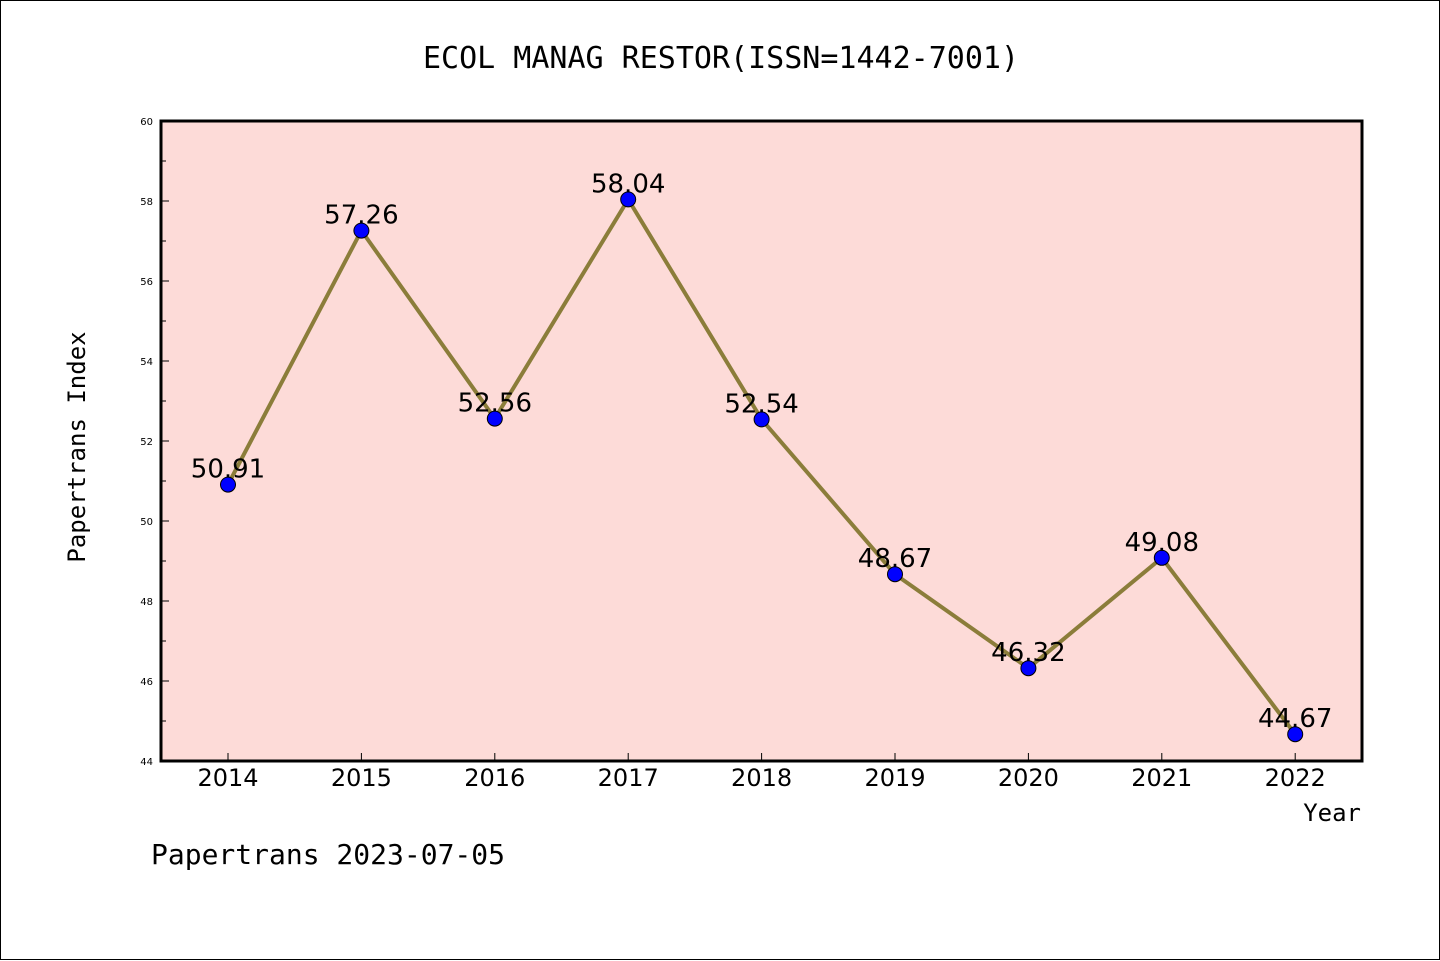 This screenshot has height=961, width=1440. What do you see at coordinates (146, 122) in the screenshot?
I see `y-tick-label: 60` at bounding box center [146, 122].